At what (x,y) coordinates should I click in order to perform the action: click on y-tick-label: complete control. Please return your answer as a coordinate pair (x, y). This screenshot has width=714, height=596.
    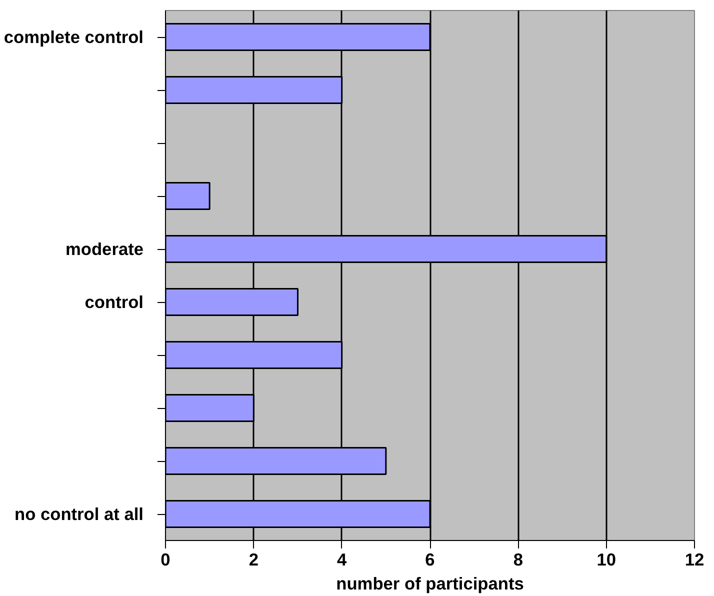
    Looking at the image, I should click on (74, 37).